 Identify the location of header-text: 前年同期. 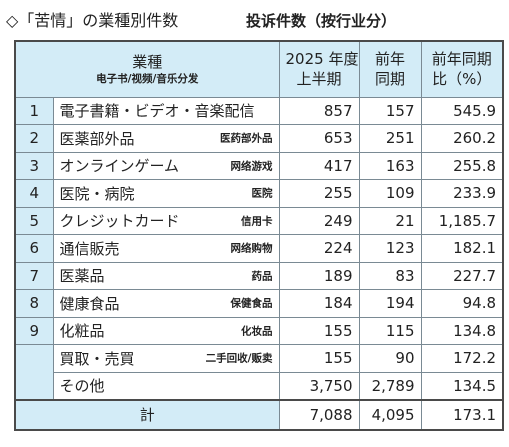
(461, 59).